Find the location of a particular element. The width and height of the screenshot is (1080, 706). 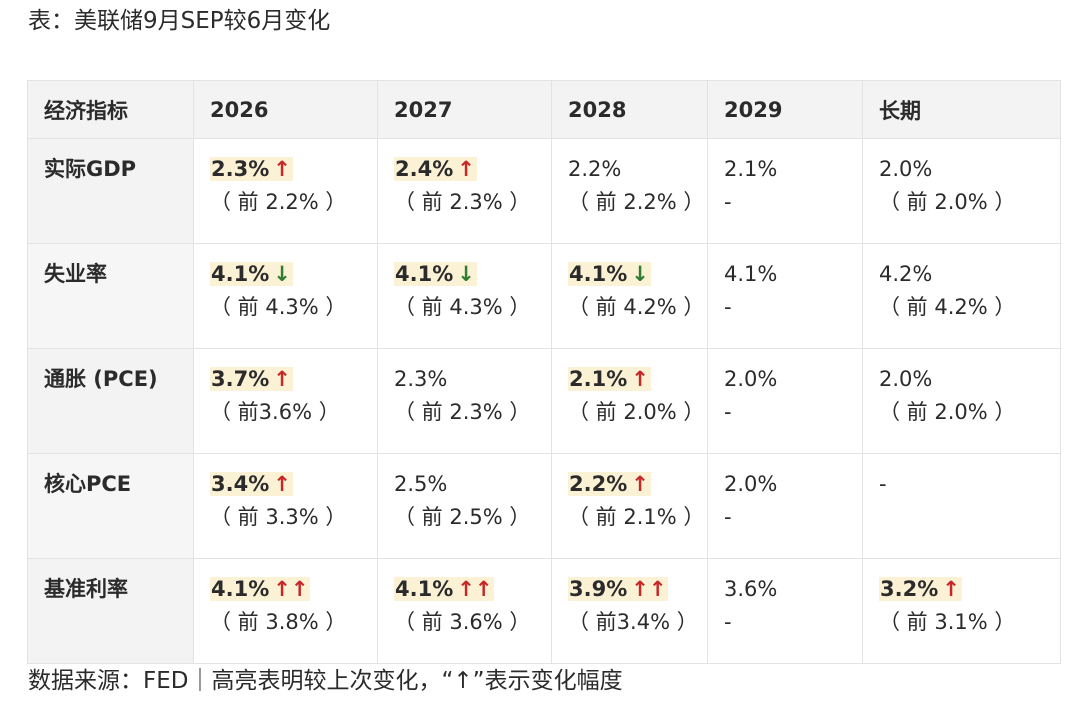

table-cell: 3.6% - is located at coordinates (785, 611).